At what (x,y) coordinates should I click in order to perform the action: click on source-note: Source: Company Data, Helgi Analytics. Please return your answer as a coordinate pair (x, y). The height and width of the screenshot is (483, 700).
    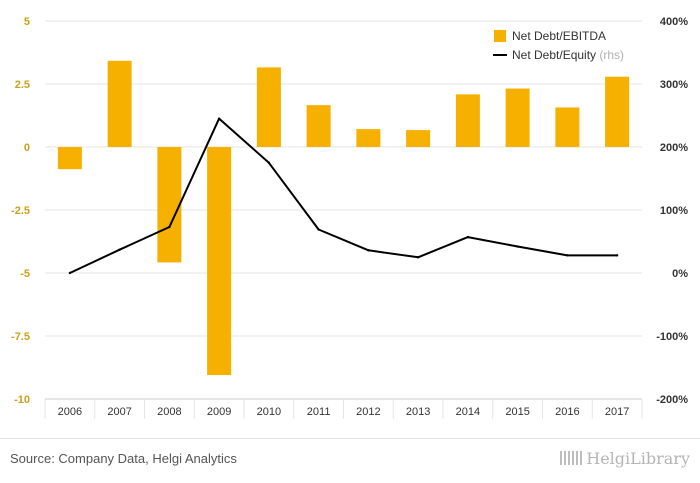
    Looking at the image, I should click on (123, 458).